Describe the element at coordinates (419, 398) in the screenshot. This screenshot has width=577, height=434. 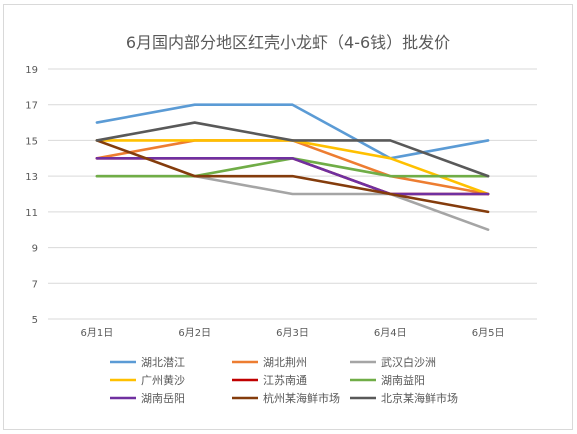
I see `legend-label: 北京某海鲜市场` at that location.